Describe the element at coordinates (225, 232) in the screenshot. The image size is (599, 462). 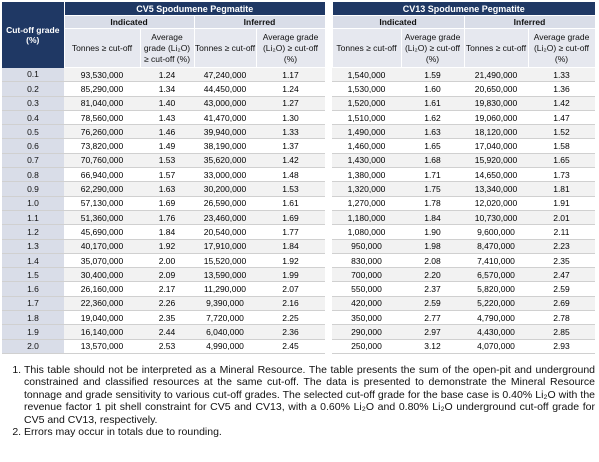
I see `value-cell: 20,540,000` at that location.